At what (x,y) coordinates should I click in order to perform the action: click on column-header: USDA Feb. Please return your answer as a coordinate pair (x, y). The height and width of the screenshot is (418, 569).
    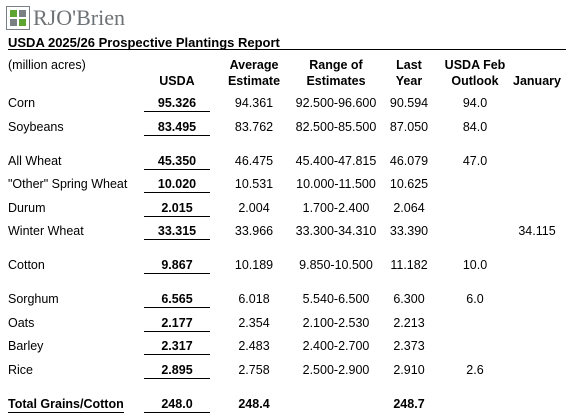
    Looking at the image, I should click on (475, 65).